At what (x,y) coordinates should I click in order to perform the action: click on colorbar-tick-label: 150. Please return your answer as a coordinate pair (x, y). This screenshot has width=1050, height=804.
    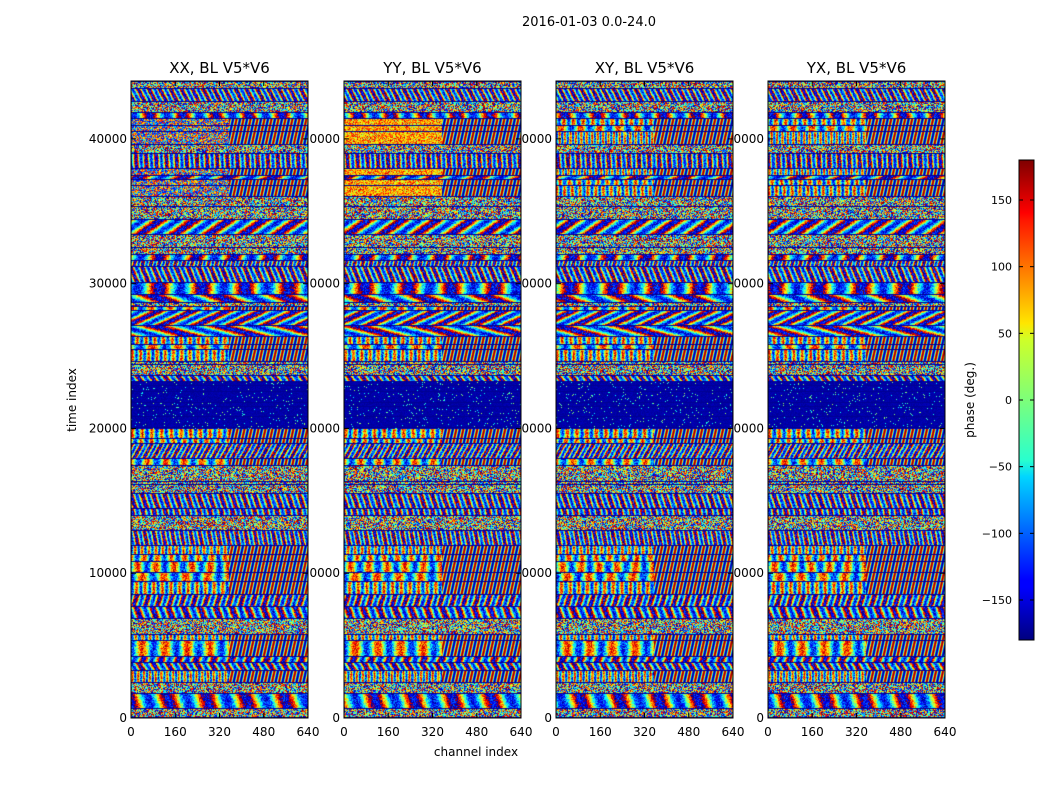
    Looking at the image, I should click on (1001, 200).